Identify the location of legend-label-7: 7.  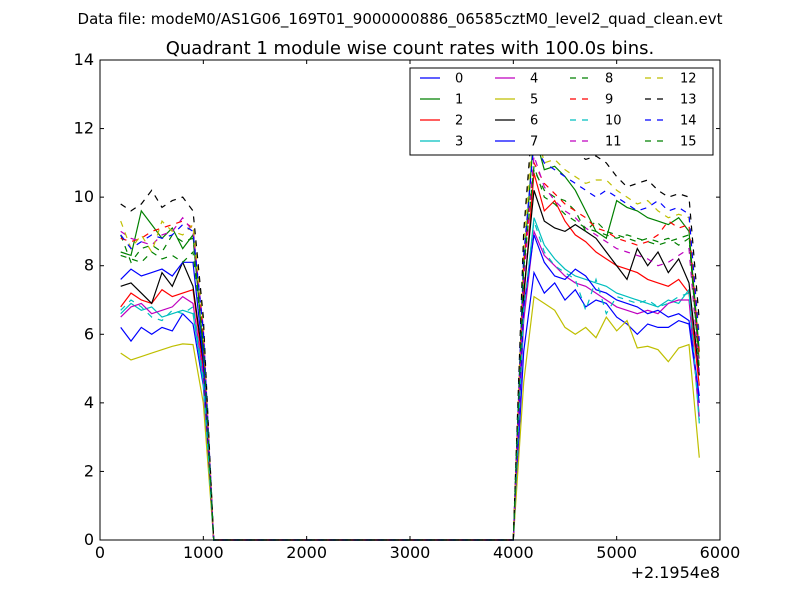
(534, 142).